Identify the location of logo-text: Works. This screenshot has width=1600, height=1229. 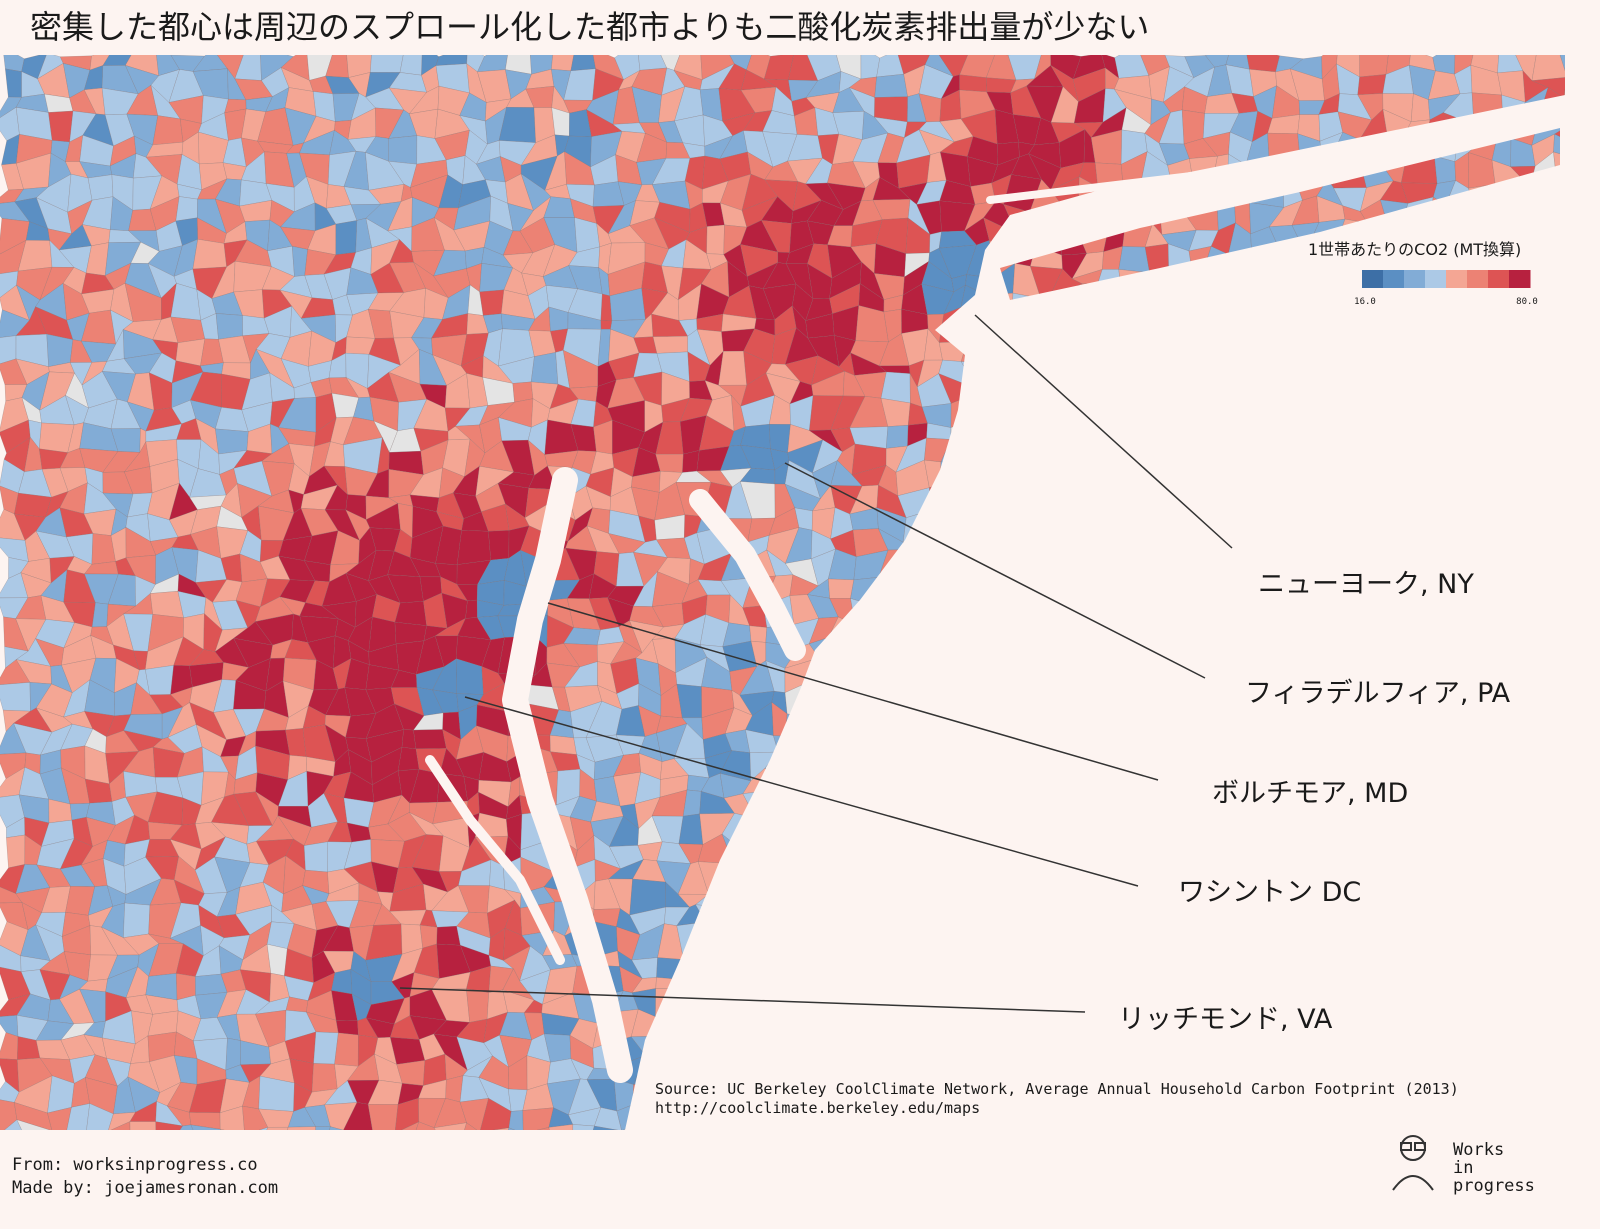
(1478, 1150).